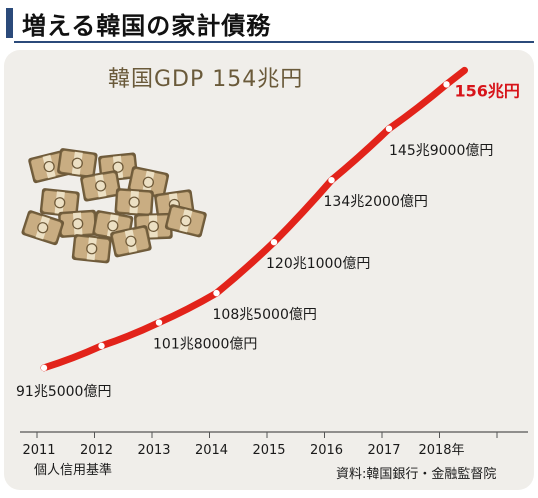 The height and width of the screenshot is (498, 538). What do you see at coordinates (268, 450) in the screenshot?
I see `x-tick-label: 2015` at bounding box center [268, 450].